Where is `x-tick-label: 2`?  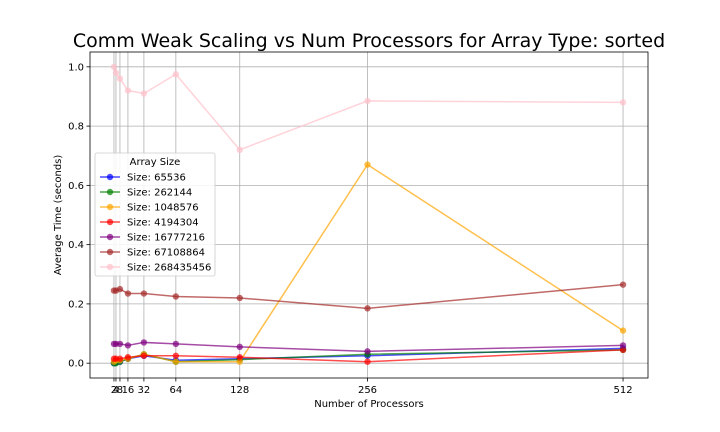
x-tick-label: 2 is located at coordinates (114, 390).